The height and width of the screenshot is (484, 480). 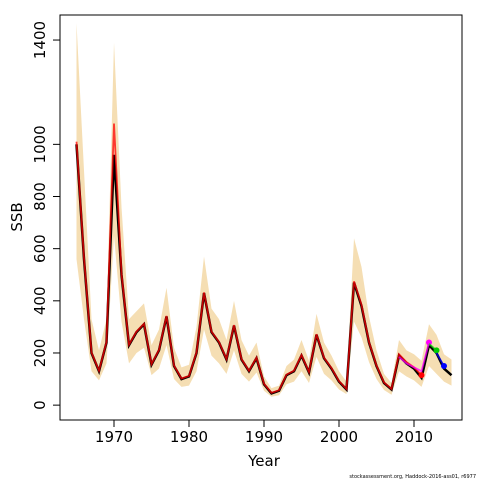 What do you see at coordinates (40, 144) in the screenshot?
I see `y-tick-label: 1000` at bounding box center [40, 144].